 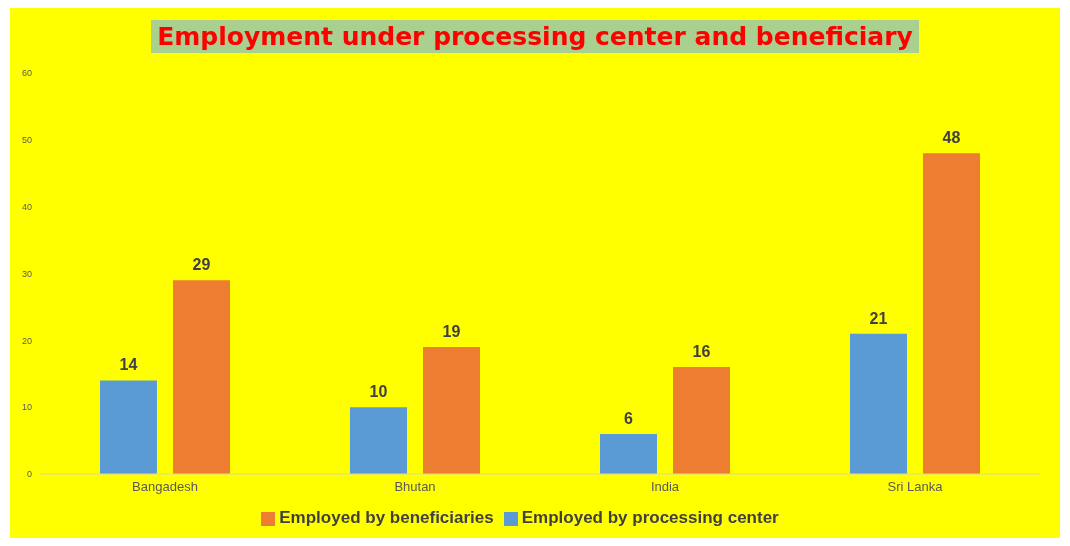 I want to click on x-tick-label: Sri Lanka, so click(x=915, y=487).